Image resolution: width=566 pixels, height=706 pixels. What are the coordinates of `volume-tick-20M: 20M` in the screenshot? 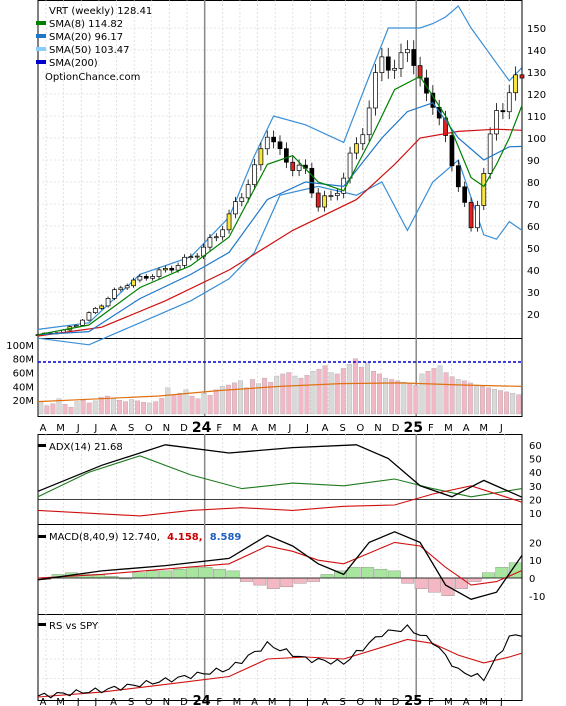 It's located at (23, 401).